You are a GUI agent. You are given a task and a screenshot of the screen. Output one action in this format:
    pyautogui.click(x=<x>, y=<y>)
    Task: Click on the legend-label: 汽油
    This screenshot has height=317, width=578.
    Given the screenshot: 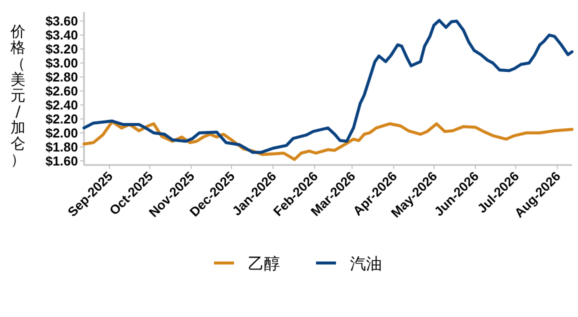 What is the action you would take?
    pyautogui.click(x=366, y=263)
    